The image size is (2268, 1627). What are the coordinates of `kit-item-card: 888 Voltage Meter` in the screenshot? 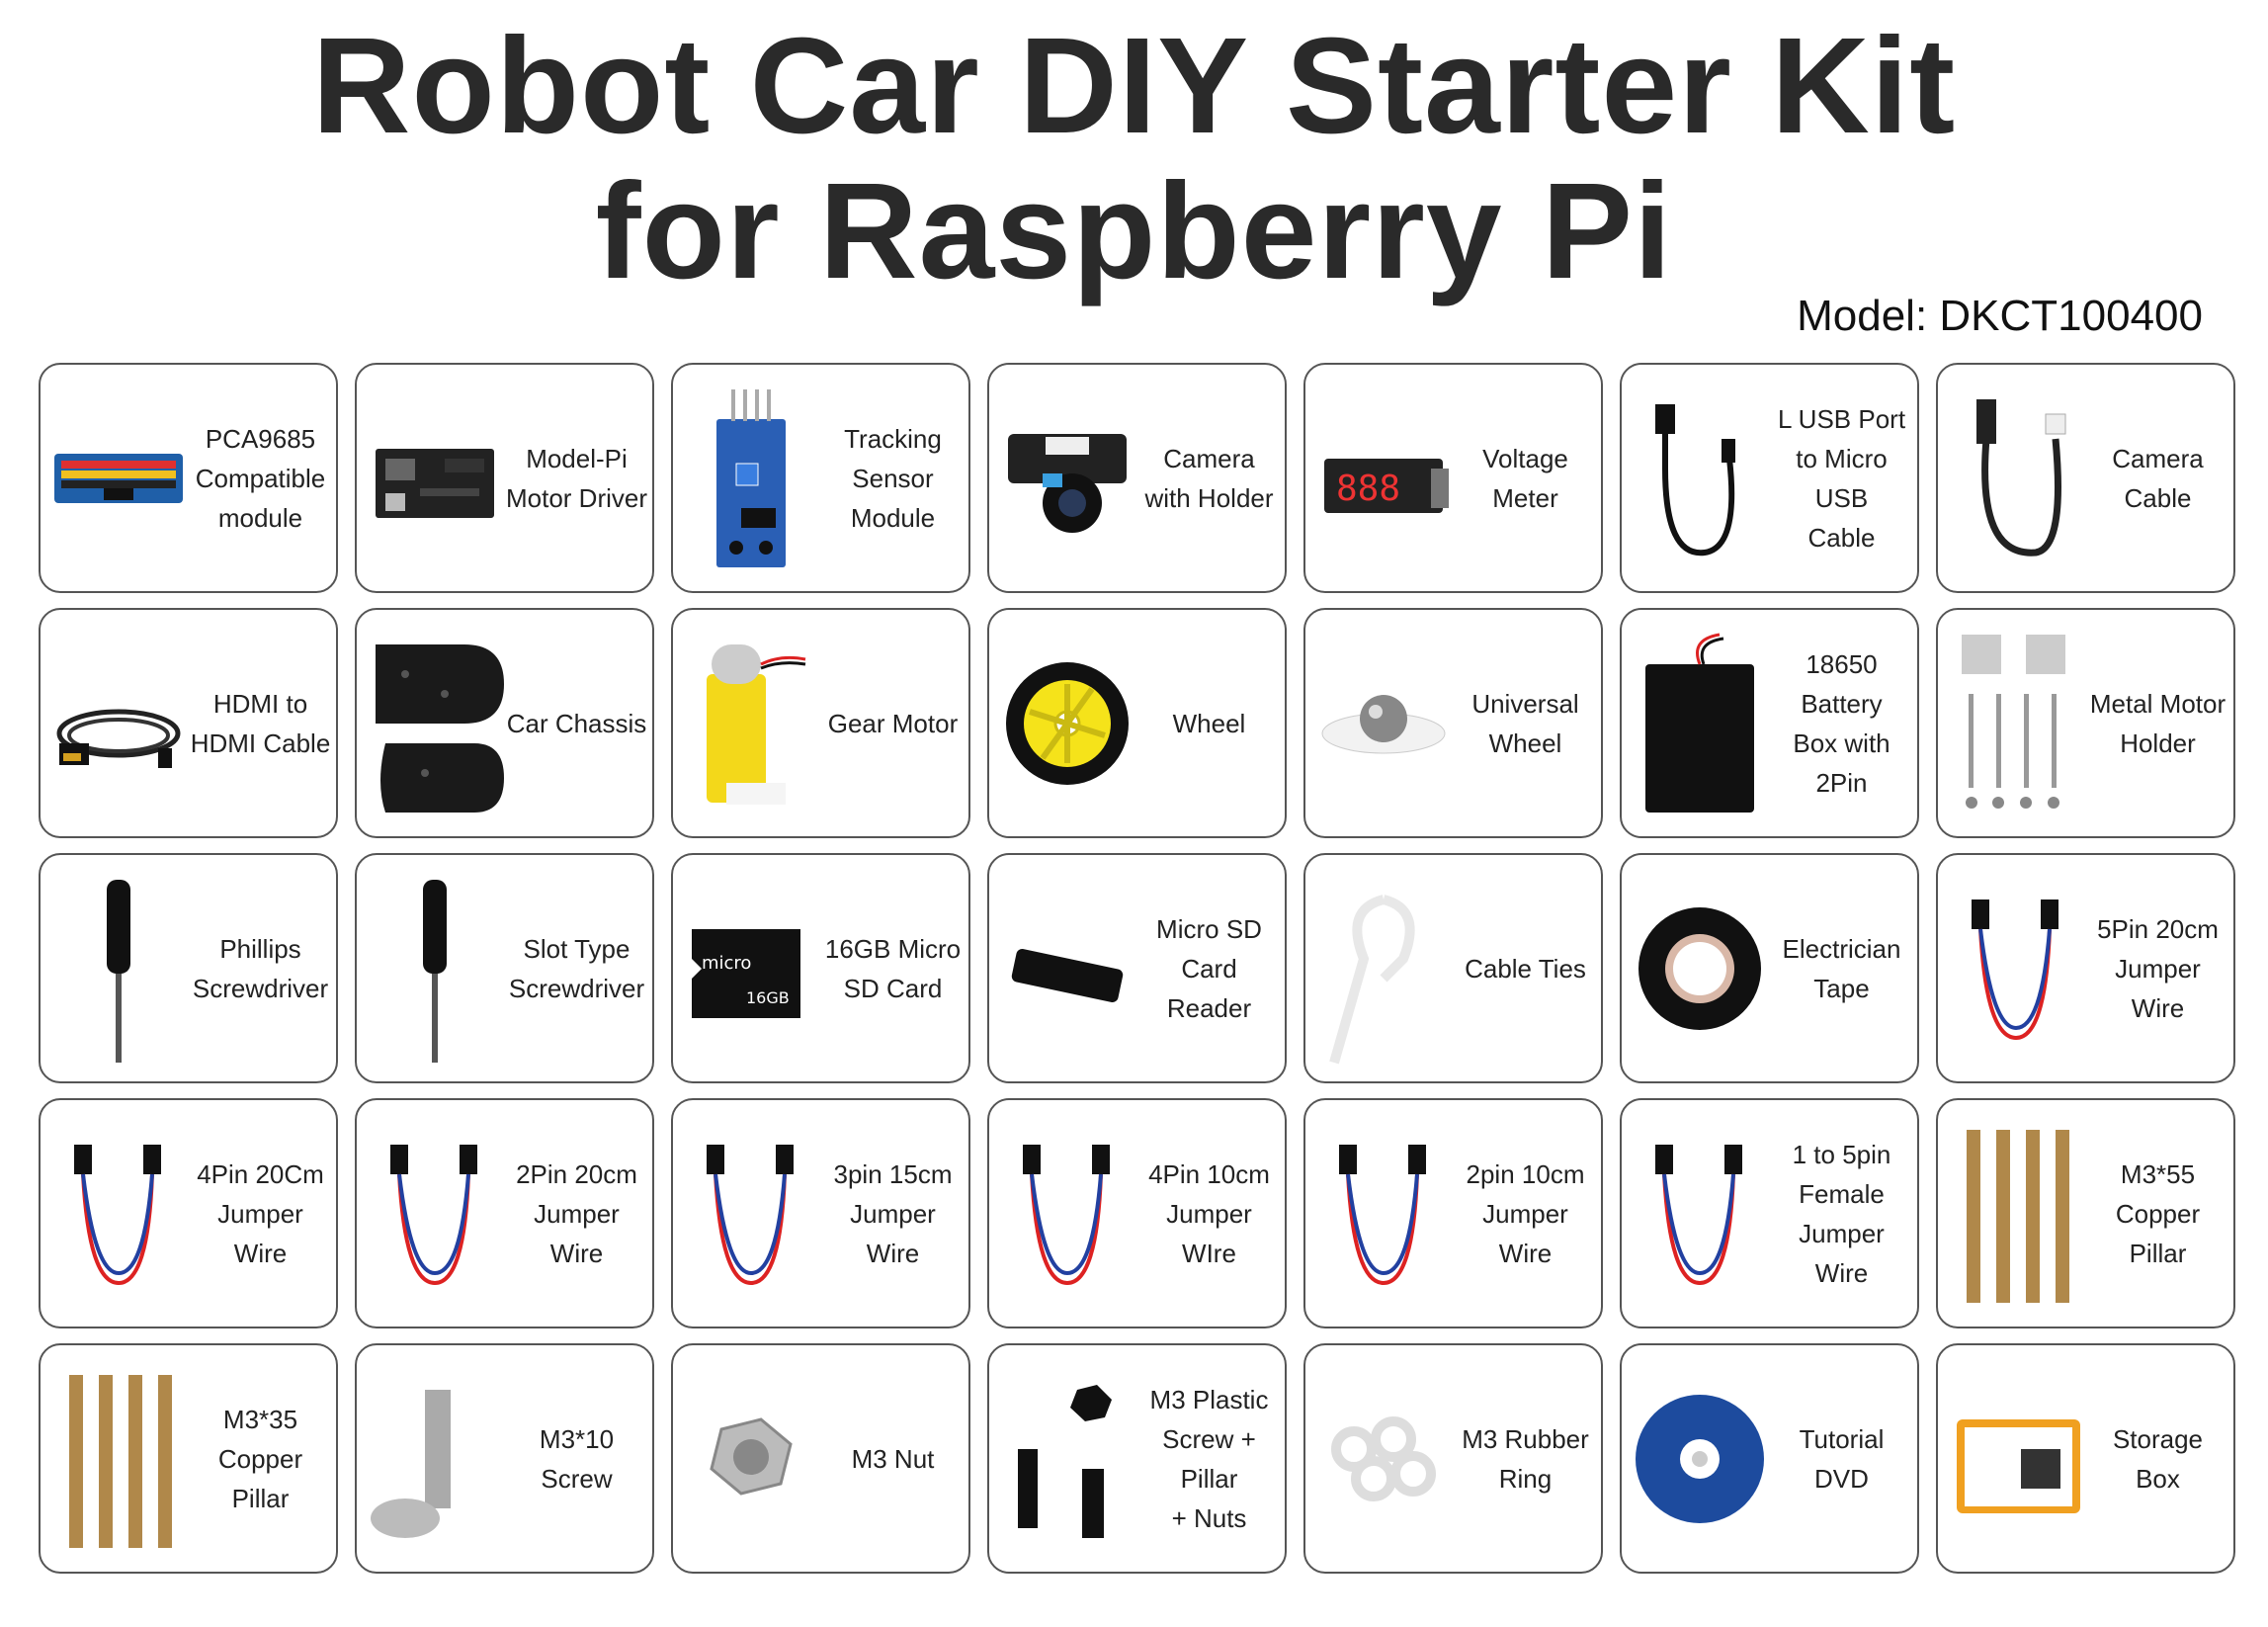 It's located at (1453, 478).